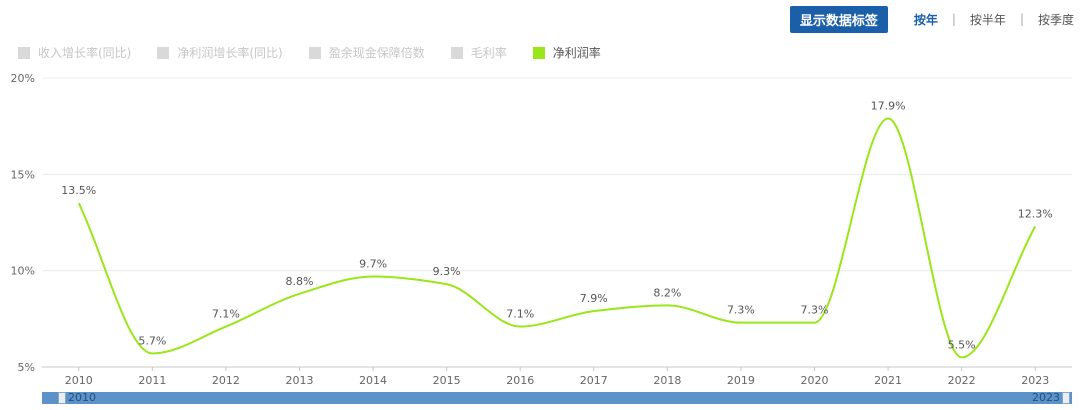  Describe the element at coordinates (888, 105) in the screenshot. I see `data-label: 17.9%` at that location.